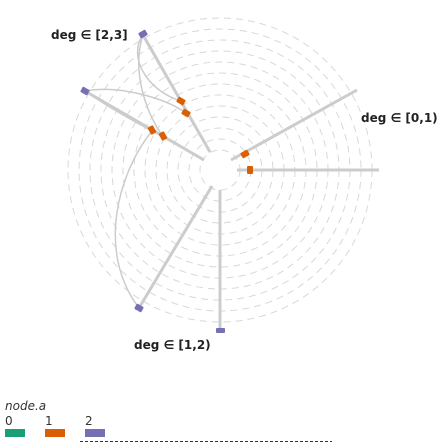  What do you see at coordinates (399, 118) in the screenshot?
I see `axis-label-0: deg ∈ [0,1)` at bounding box center [399, 118].